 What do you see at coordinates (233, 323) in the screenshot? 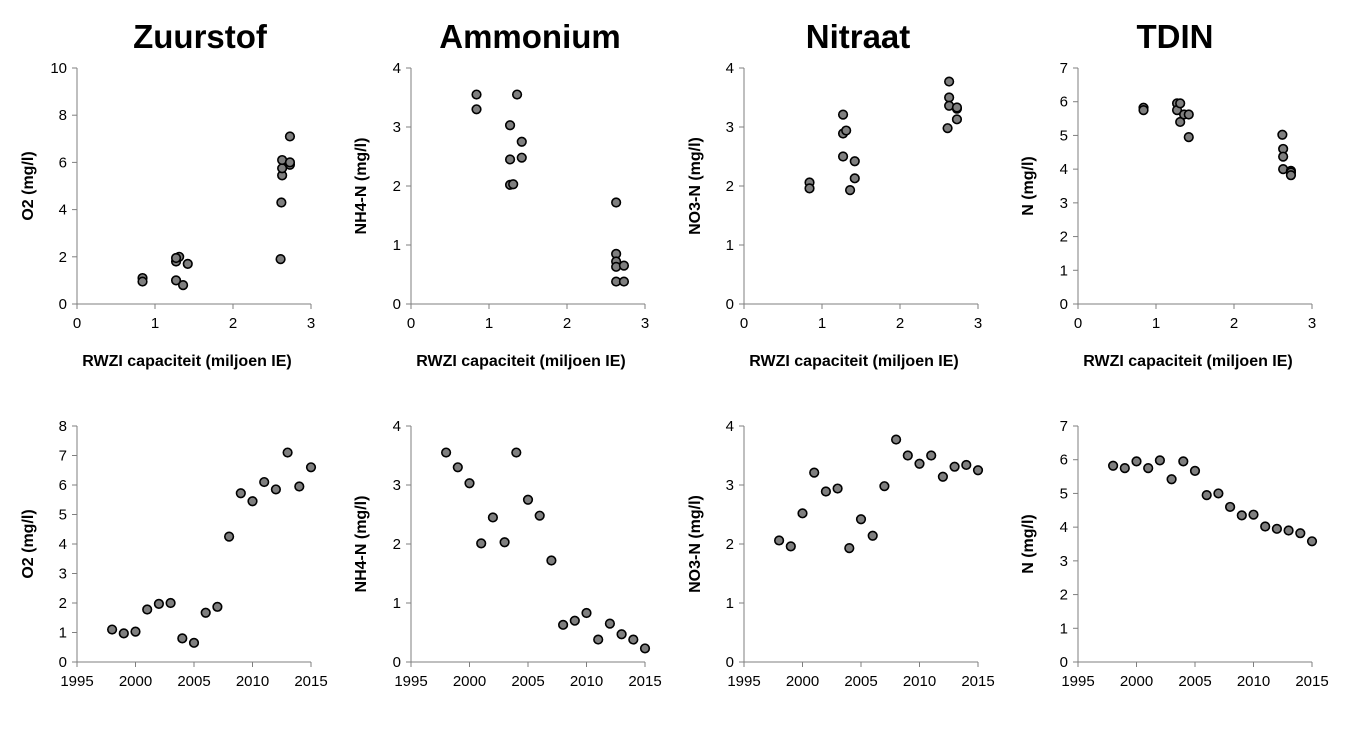
I see `x-tick-label: 2` at bounding box center [233, 323].